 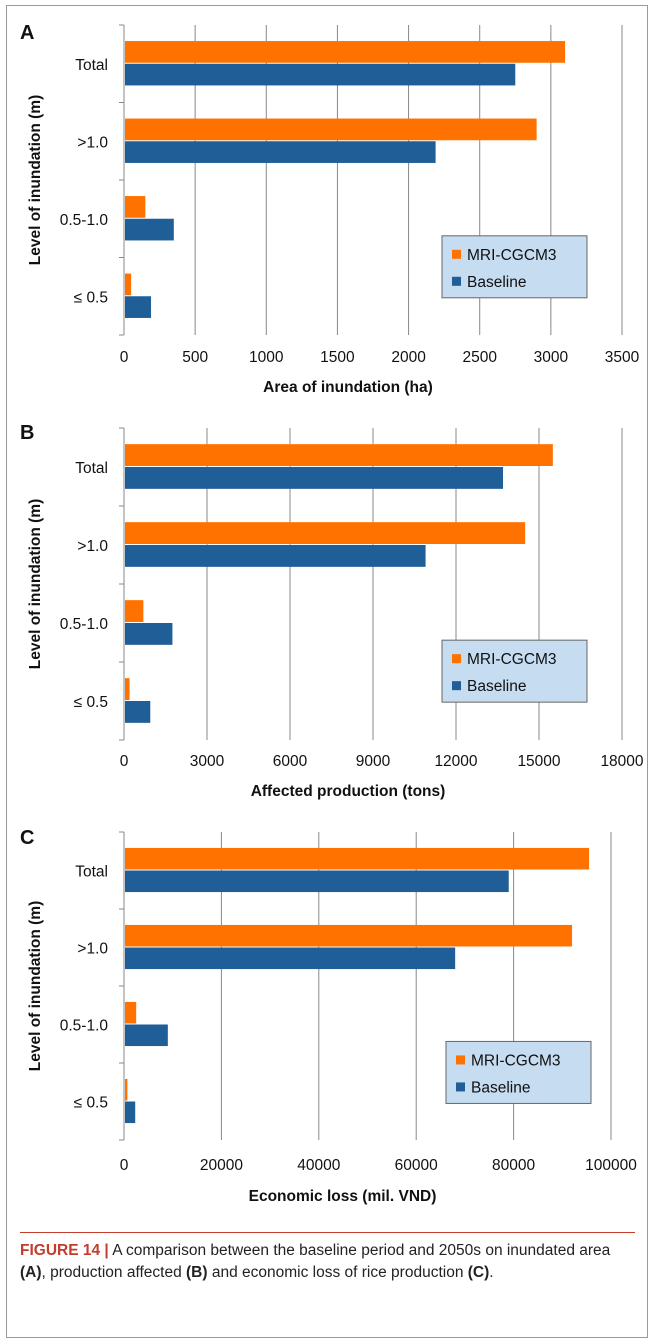 I want to click on panel-label: B, so click(x=27, y=433).